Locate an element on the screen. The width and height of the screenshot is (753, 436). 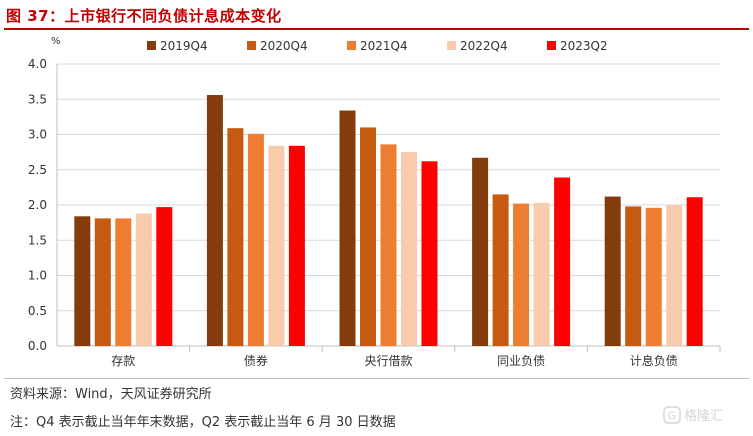
legend-label-2023Q2: 2023Q2 is located at coordinates (584, 46).